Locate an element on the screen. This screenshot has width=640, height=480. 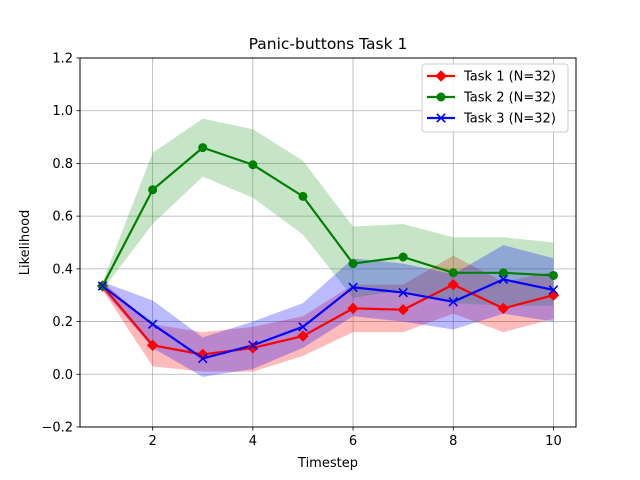
legend: Task 1 (N=32) Task 2 (N=32) Task 3 (N=32) is located at coordinates (495, 98).